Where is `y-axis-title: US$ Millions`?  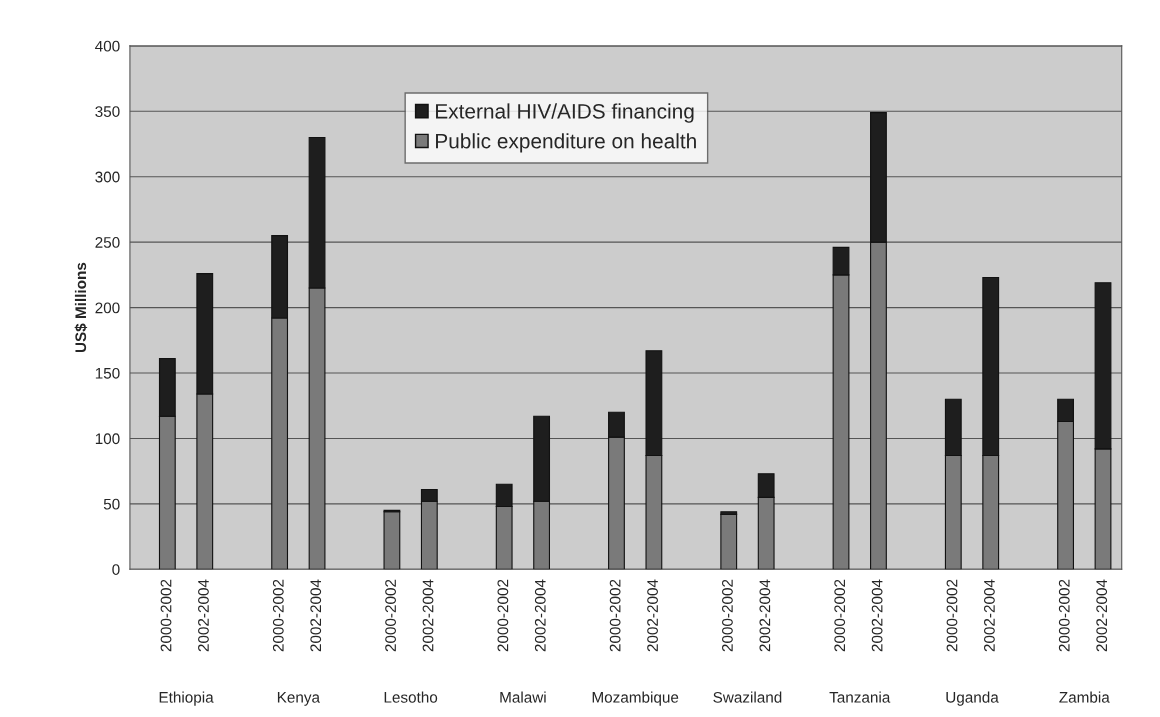 y-axis-title: US$ Millions is located at coordinates (81, 307).